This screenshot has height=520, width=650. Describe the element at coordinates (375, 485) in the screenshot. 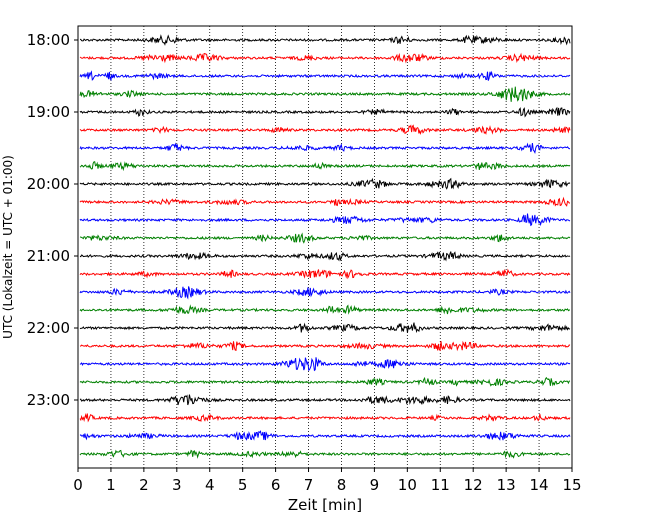

I see `x-tick-label: 9` at that location.